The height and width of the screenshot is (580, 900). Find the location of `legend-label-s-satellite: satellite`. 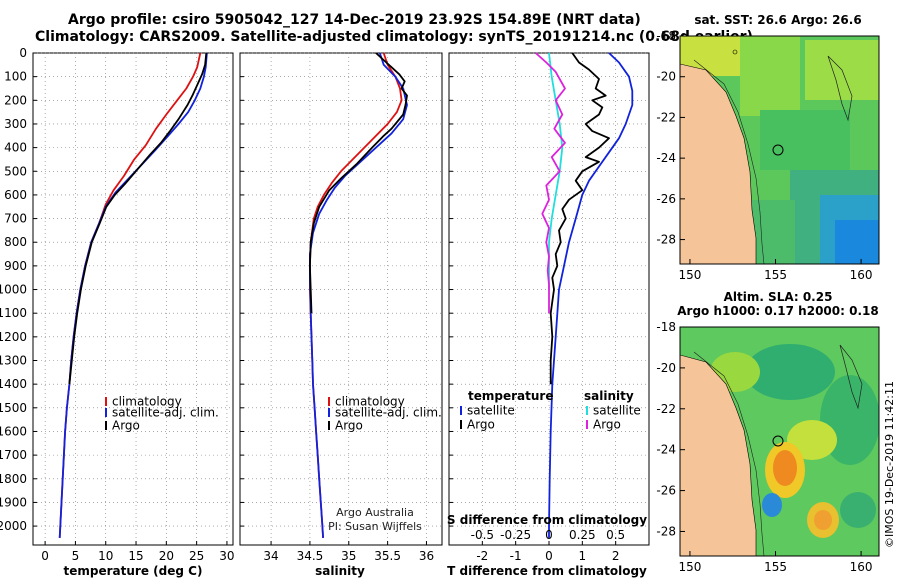

legend-label-s-satellite: satellite is located at coordinates (617, 411).